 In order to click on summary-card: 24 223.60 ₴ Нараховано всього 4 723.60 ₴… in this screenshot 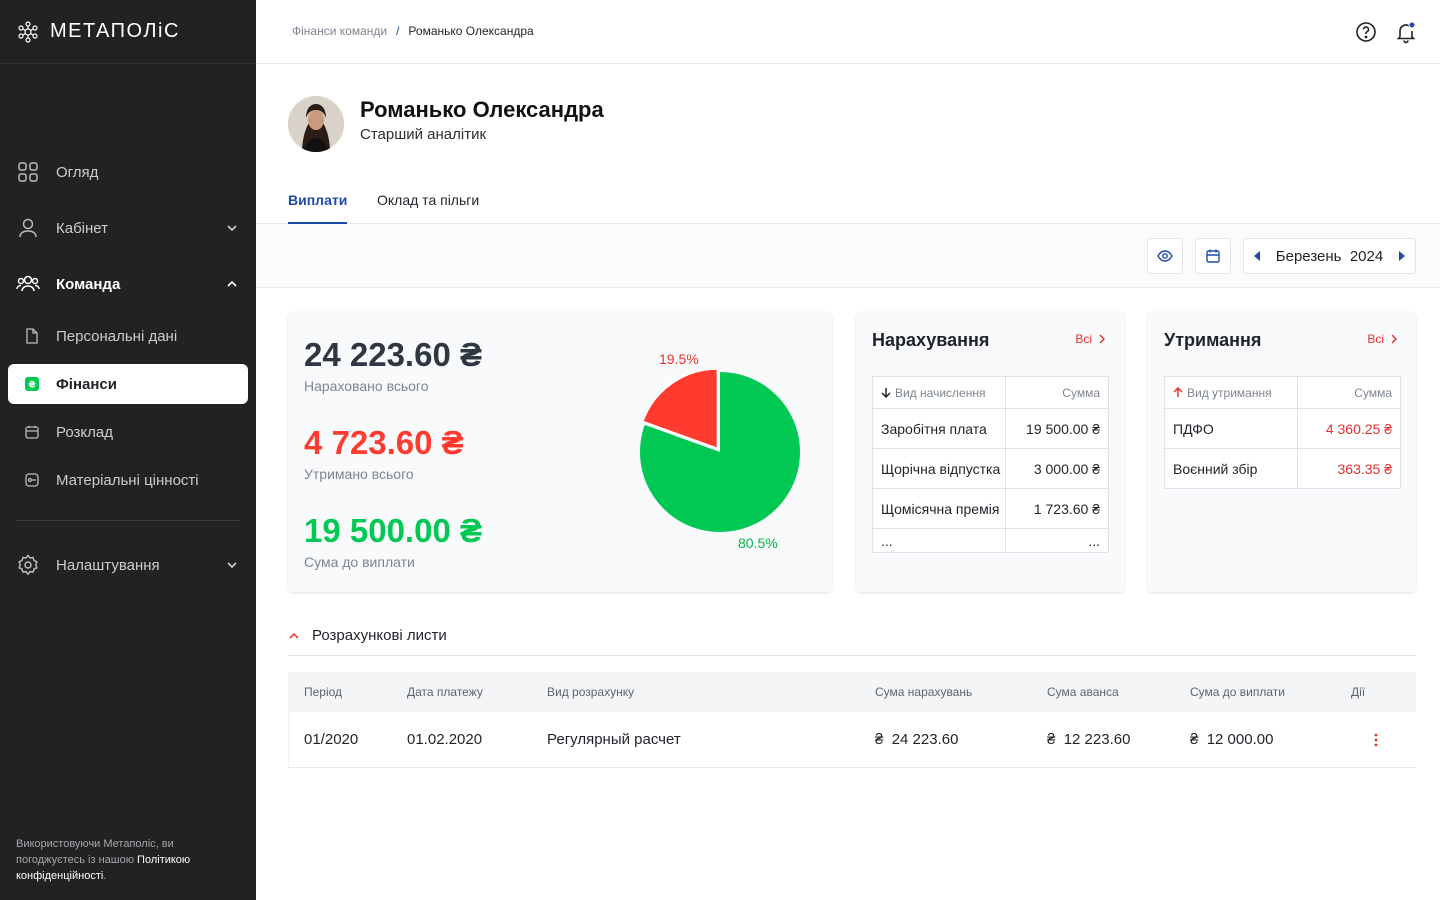, I will do `click(560, 452)`.